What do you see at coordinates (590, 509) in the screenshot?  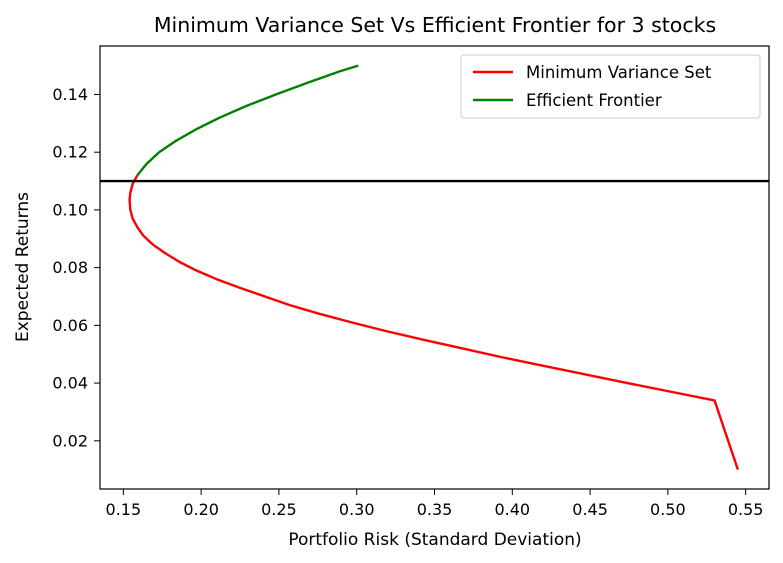 I see `x-tick-label: 0.45` at bounding box center [590, 509].